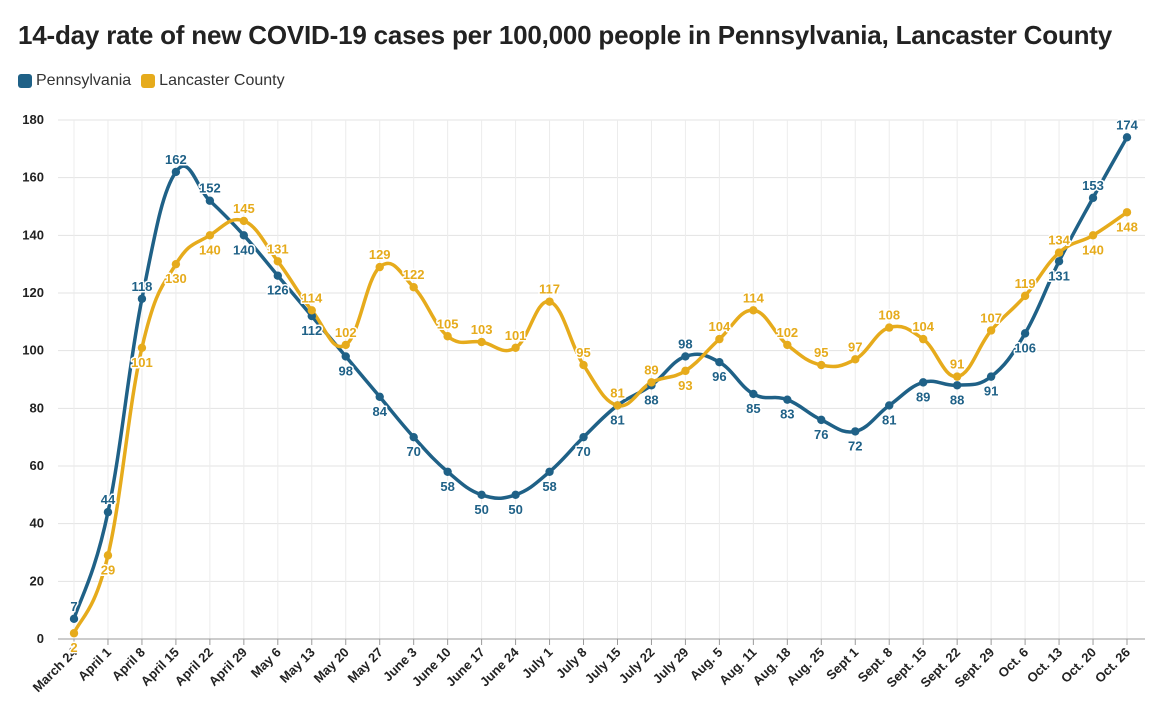  I want to click on y-tick-label: 40, so click(37, 523).